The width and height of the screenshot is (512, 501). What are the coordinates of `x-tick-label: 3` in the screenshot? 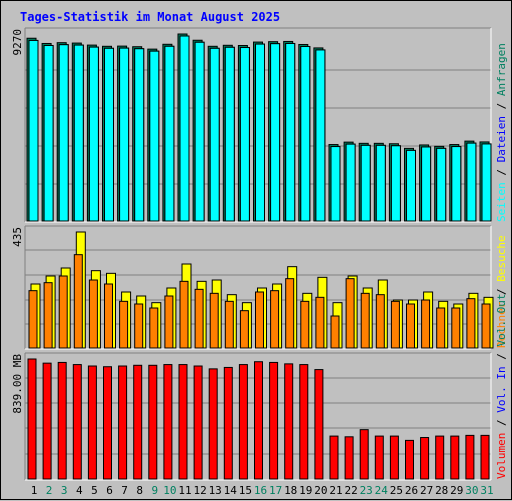 It's located at (64, 490).